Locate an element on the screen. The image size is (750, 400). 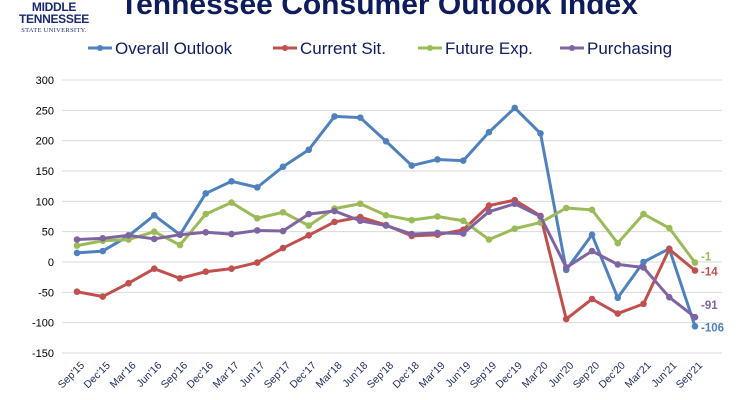
x-tick-label: Mar'19 is located at coordinates (432, 375).